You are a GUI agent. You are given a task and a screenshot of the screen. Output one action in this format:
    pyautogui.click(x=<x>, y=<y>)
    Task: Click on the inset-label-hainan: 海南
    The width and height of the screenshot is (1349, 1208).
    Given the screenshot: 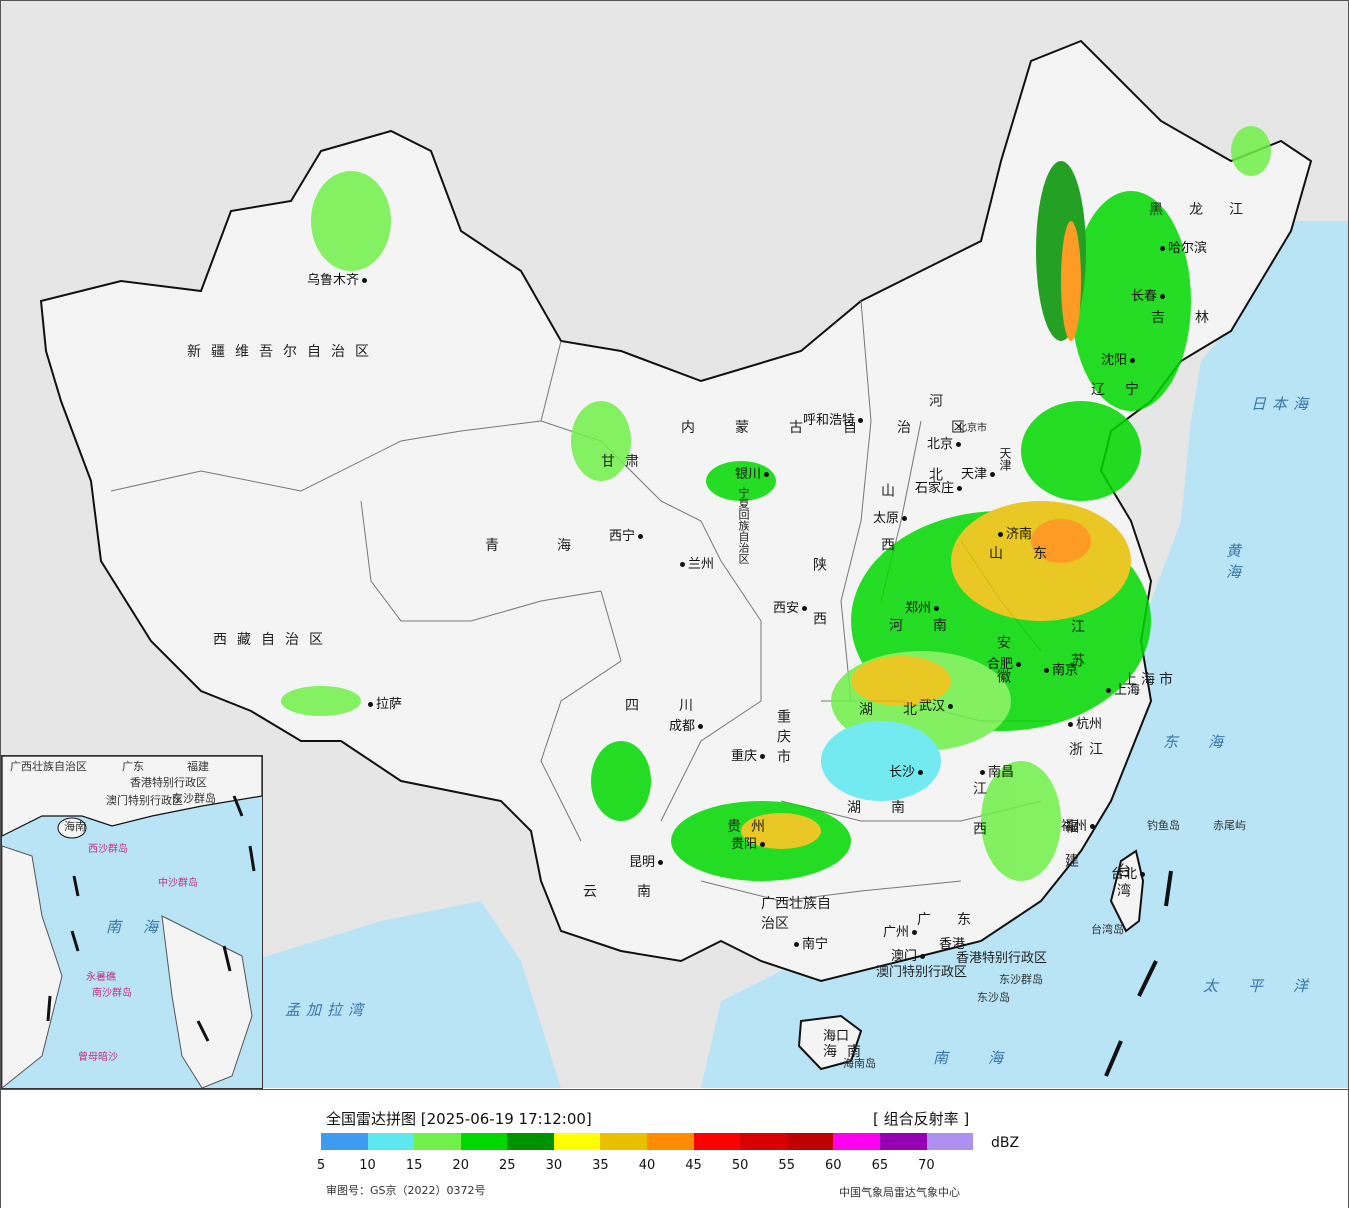 What is the action you would take?
    pyautogui.click(x=75, y=826)
    